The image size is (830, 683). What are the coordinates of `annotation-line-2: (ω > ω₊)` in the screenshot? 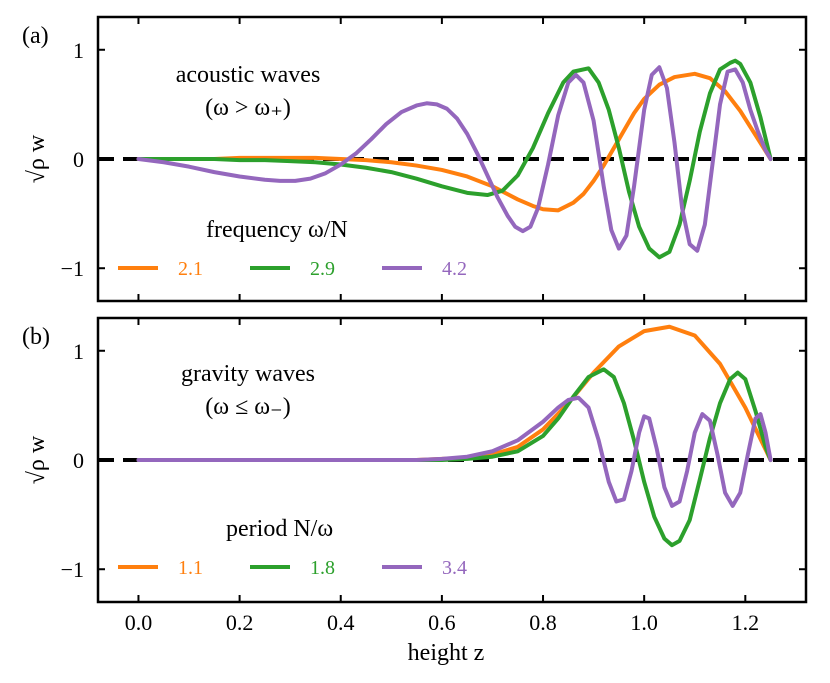 It's located at (248, 108).